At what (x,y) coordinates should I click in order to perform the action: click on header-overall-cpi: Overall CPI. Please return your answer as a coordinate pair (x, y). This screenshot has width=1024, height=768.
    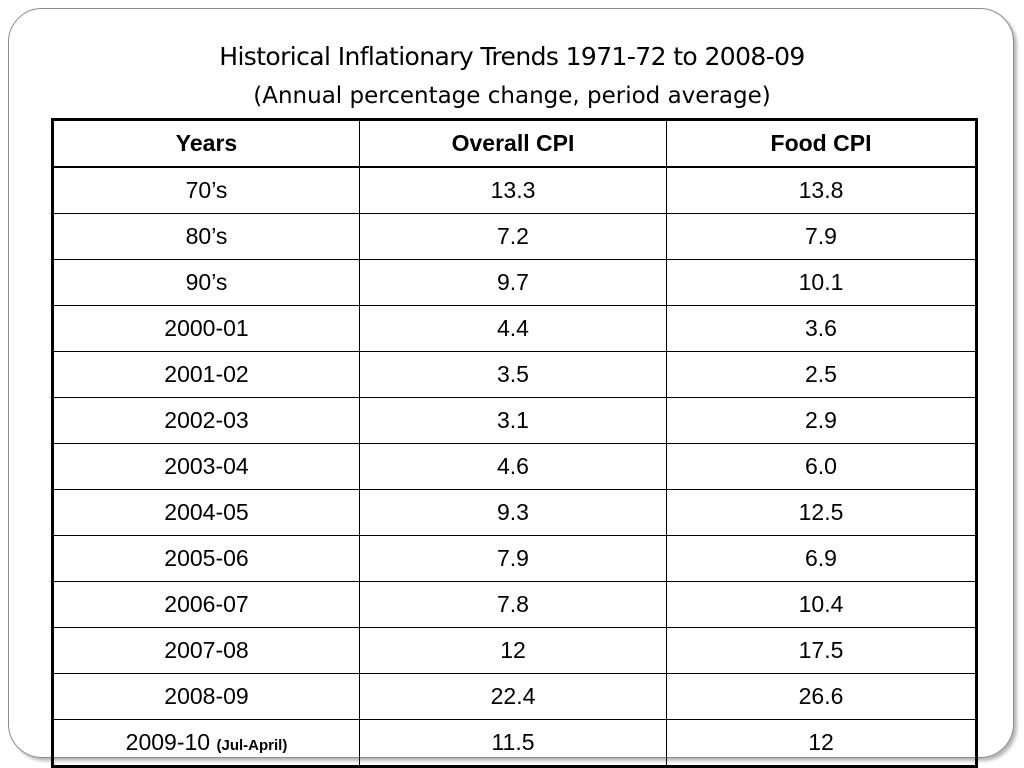
    Looking at the image, I should click on (513, 143).